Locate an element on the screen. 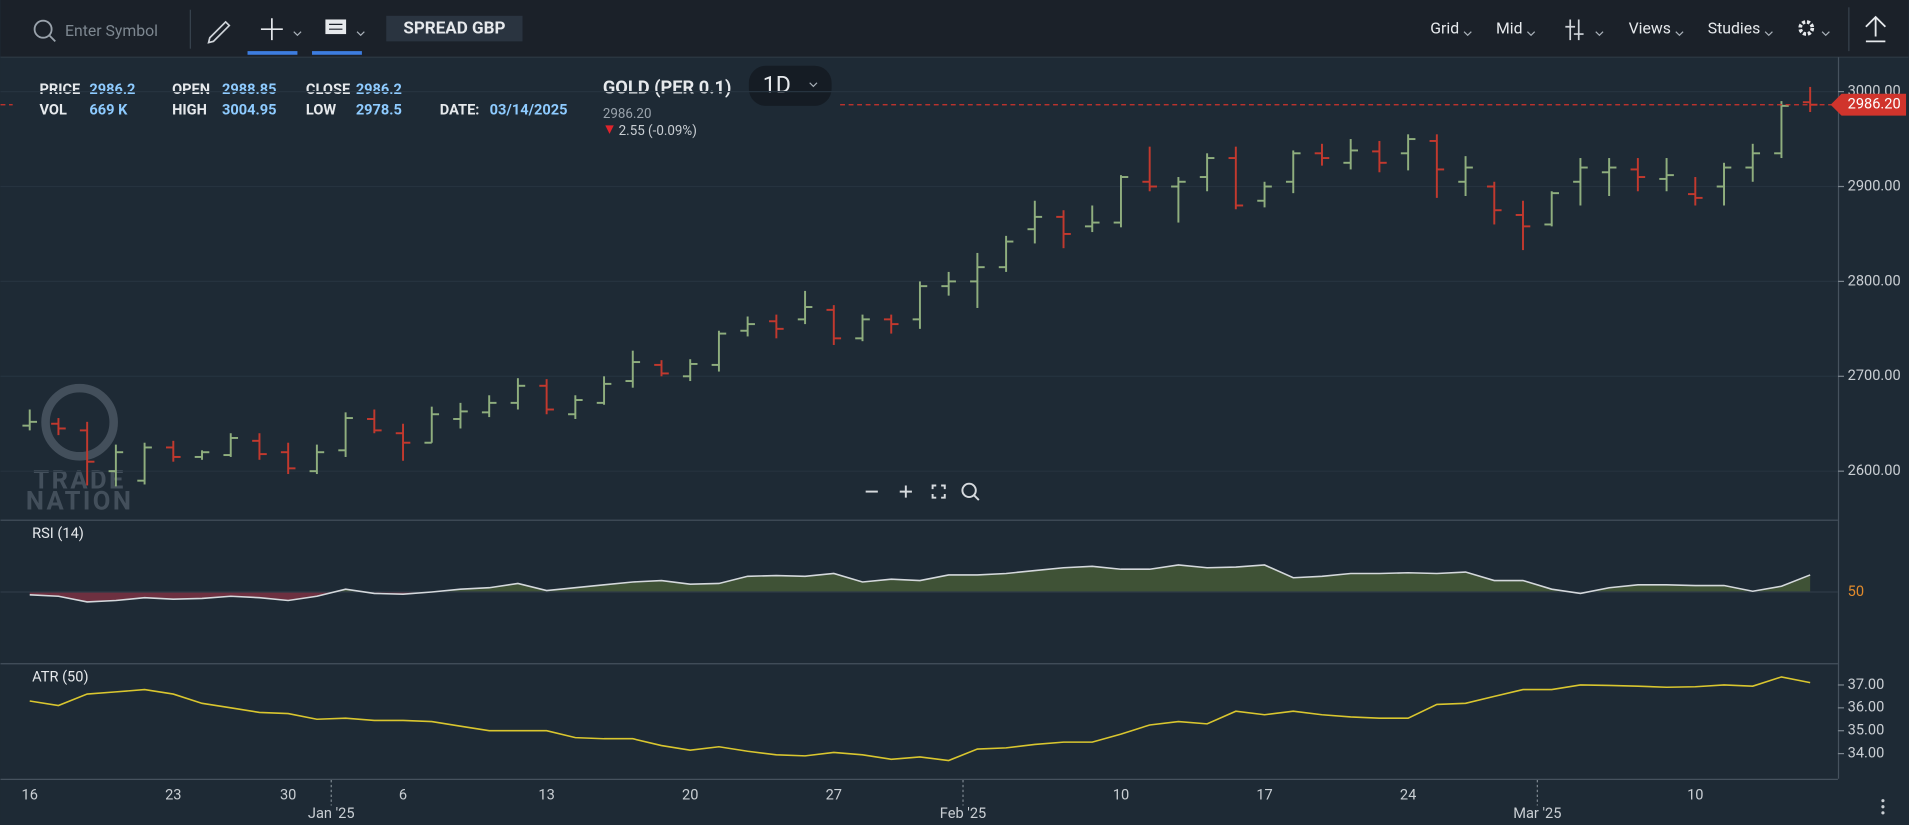 The height and width of the screenshot is (825, 1909). y-tick-label: 2800.00 is located at coordinates (1874, 280).